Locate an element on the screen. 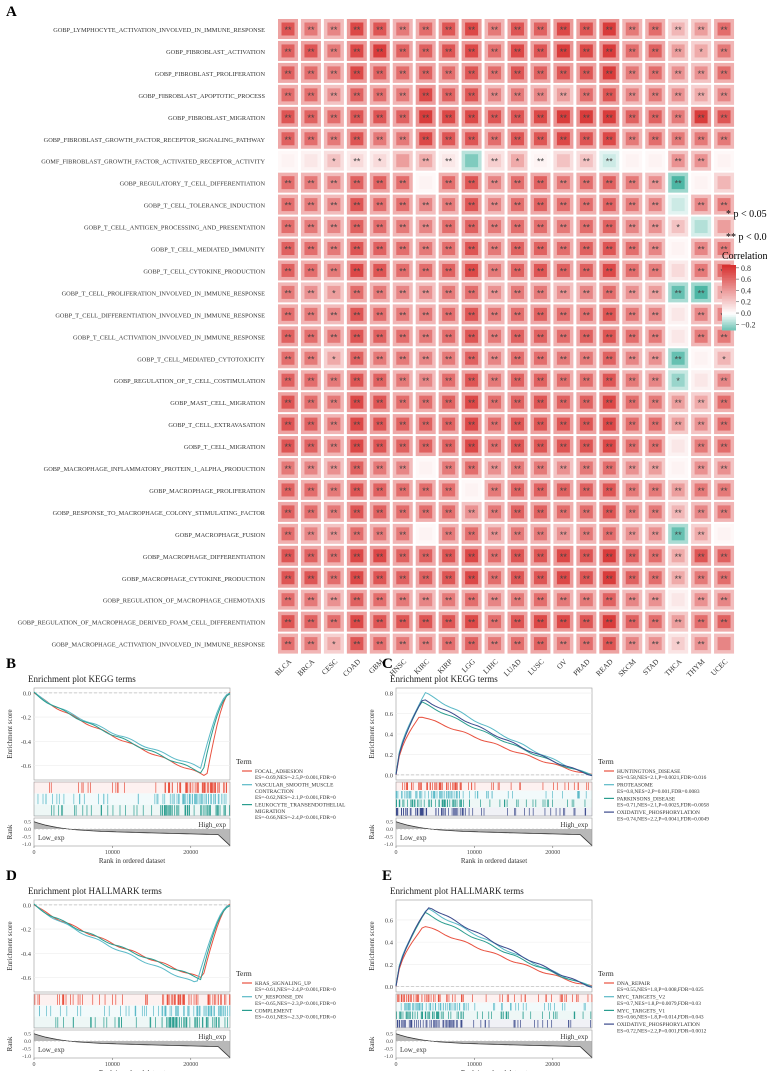  es-curve is located at coordinates (132, 732).